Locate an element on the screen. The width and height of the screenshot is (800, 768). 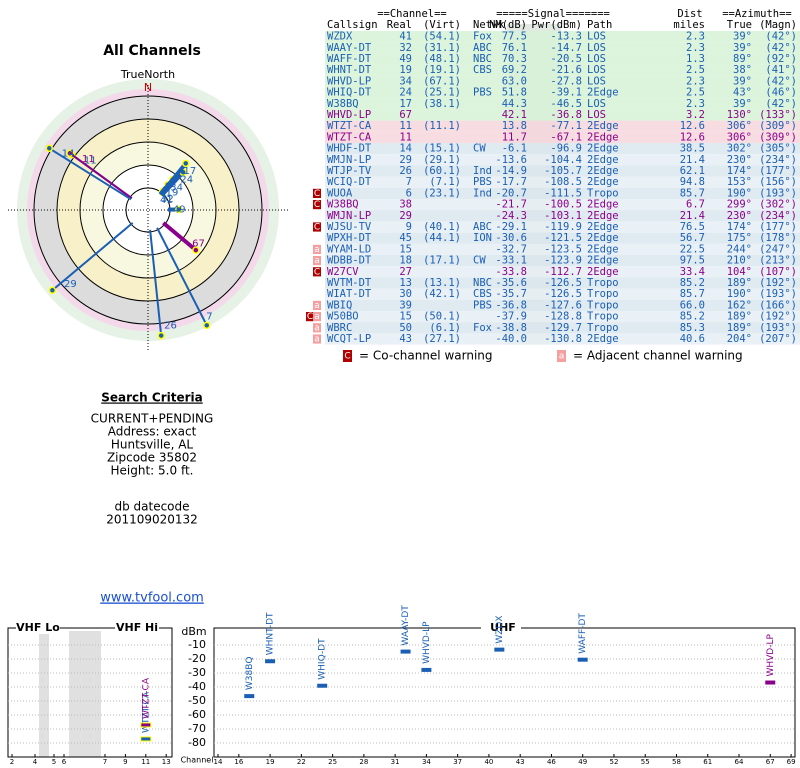
cell: W38BQ is located at coordinates (343, 104).